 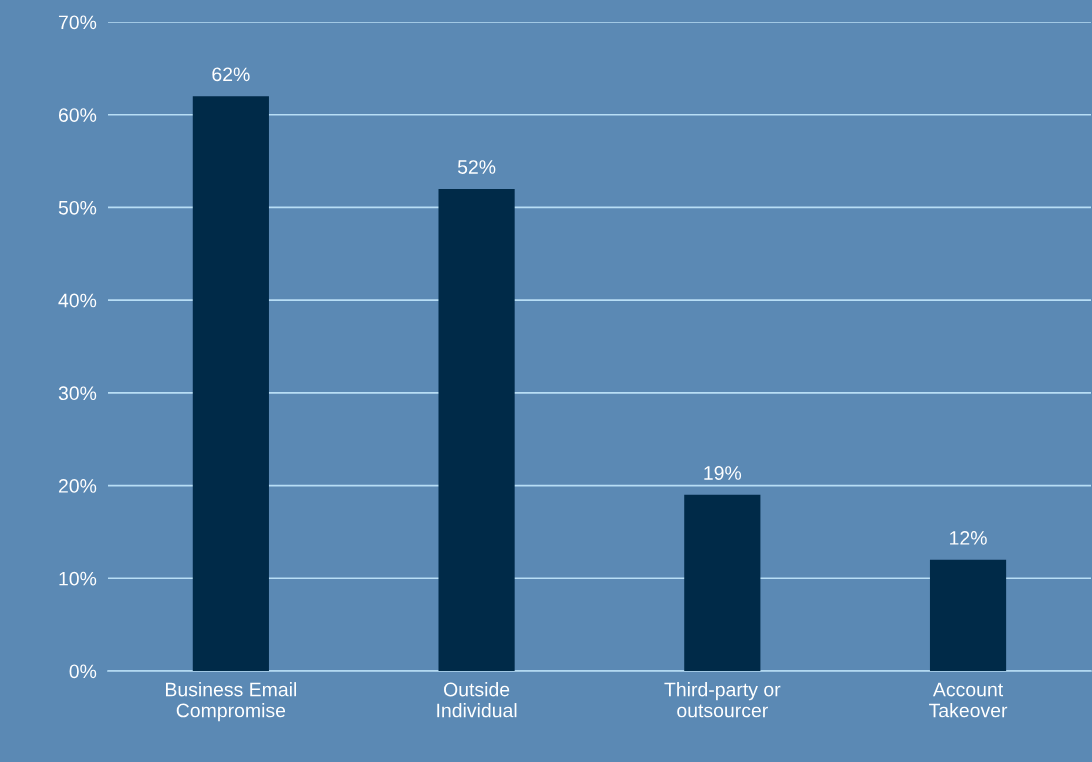 I want to click on y-tick-label: 0%, so click(x=83, y=671).